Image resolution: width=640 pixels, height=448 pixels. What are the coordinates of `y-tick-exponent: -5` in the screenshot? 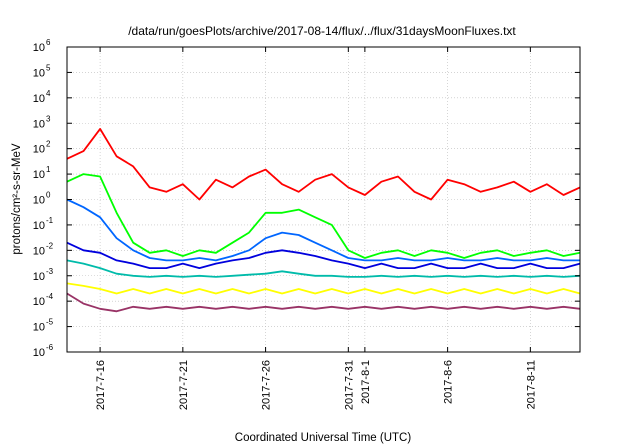 It's located at (50, 322).